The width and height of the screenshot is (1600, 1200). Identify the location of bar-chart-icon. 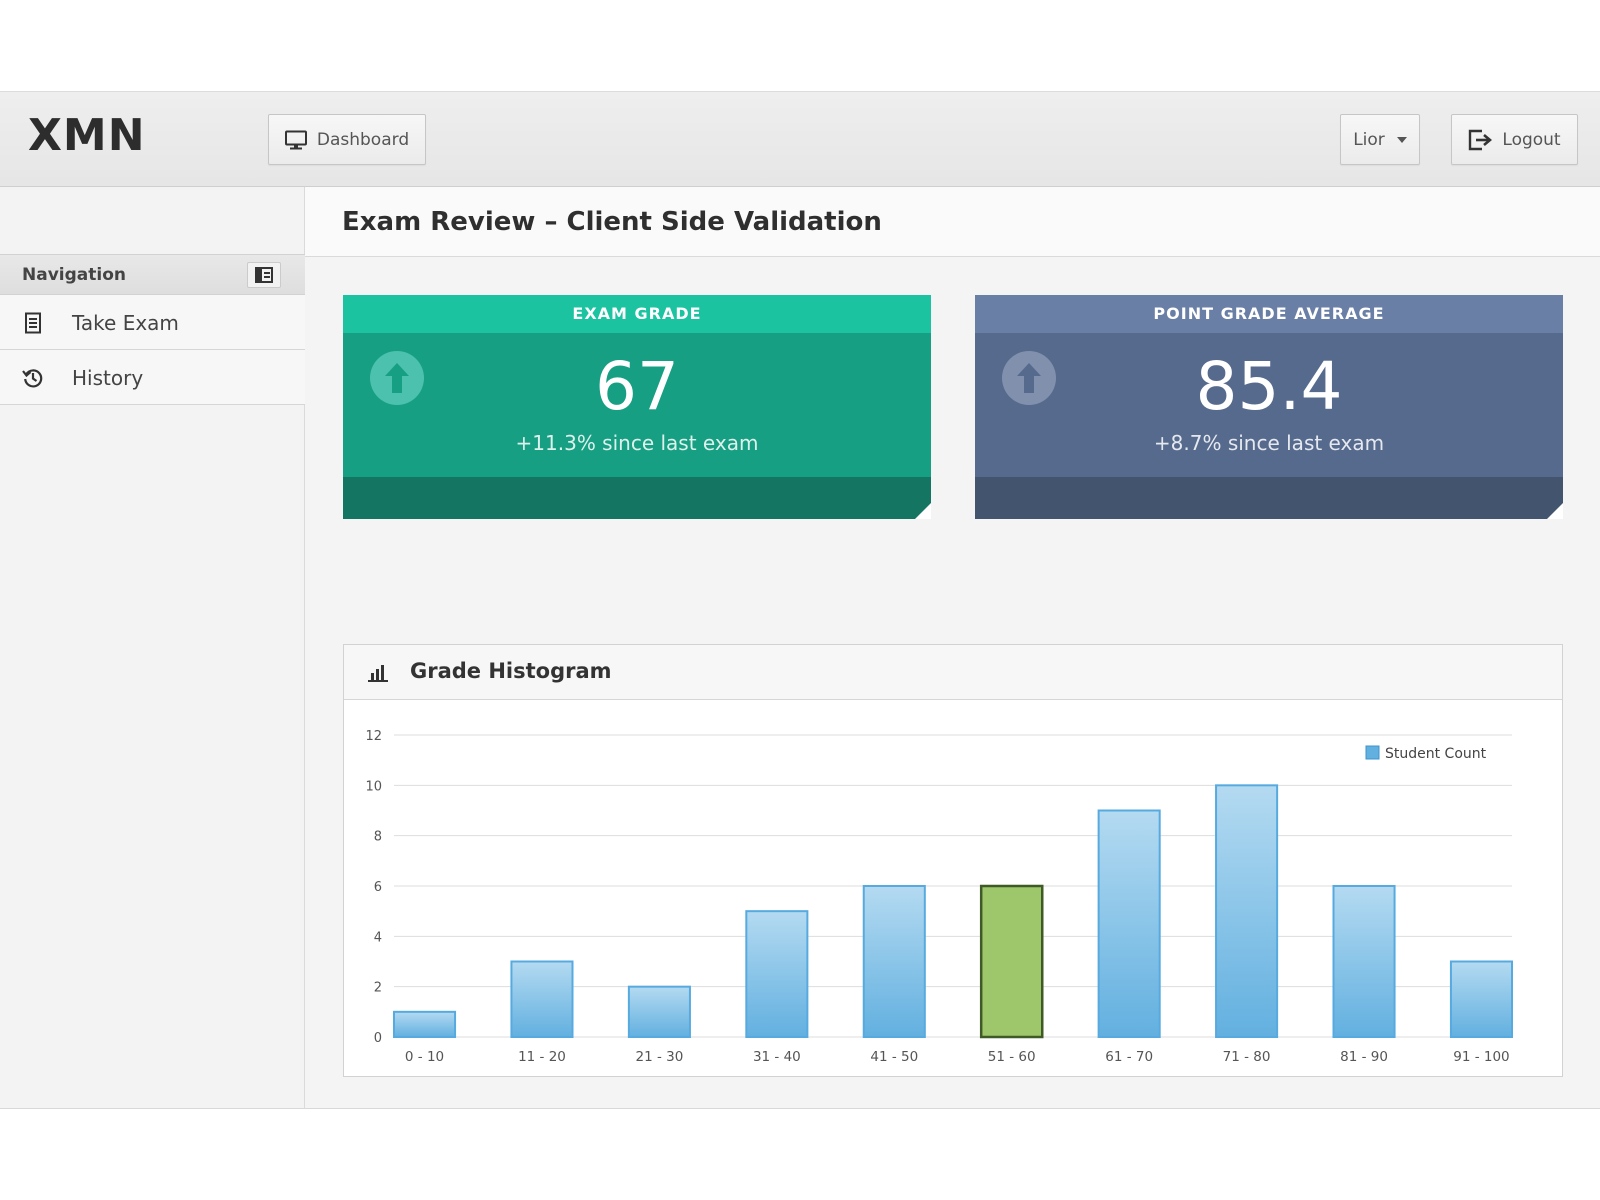
(378, 673).